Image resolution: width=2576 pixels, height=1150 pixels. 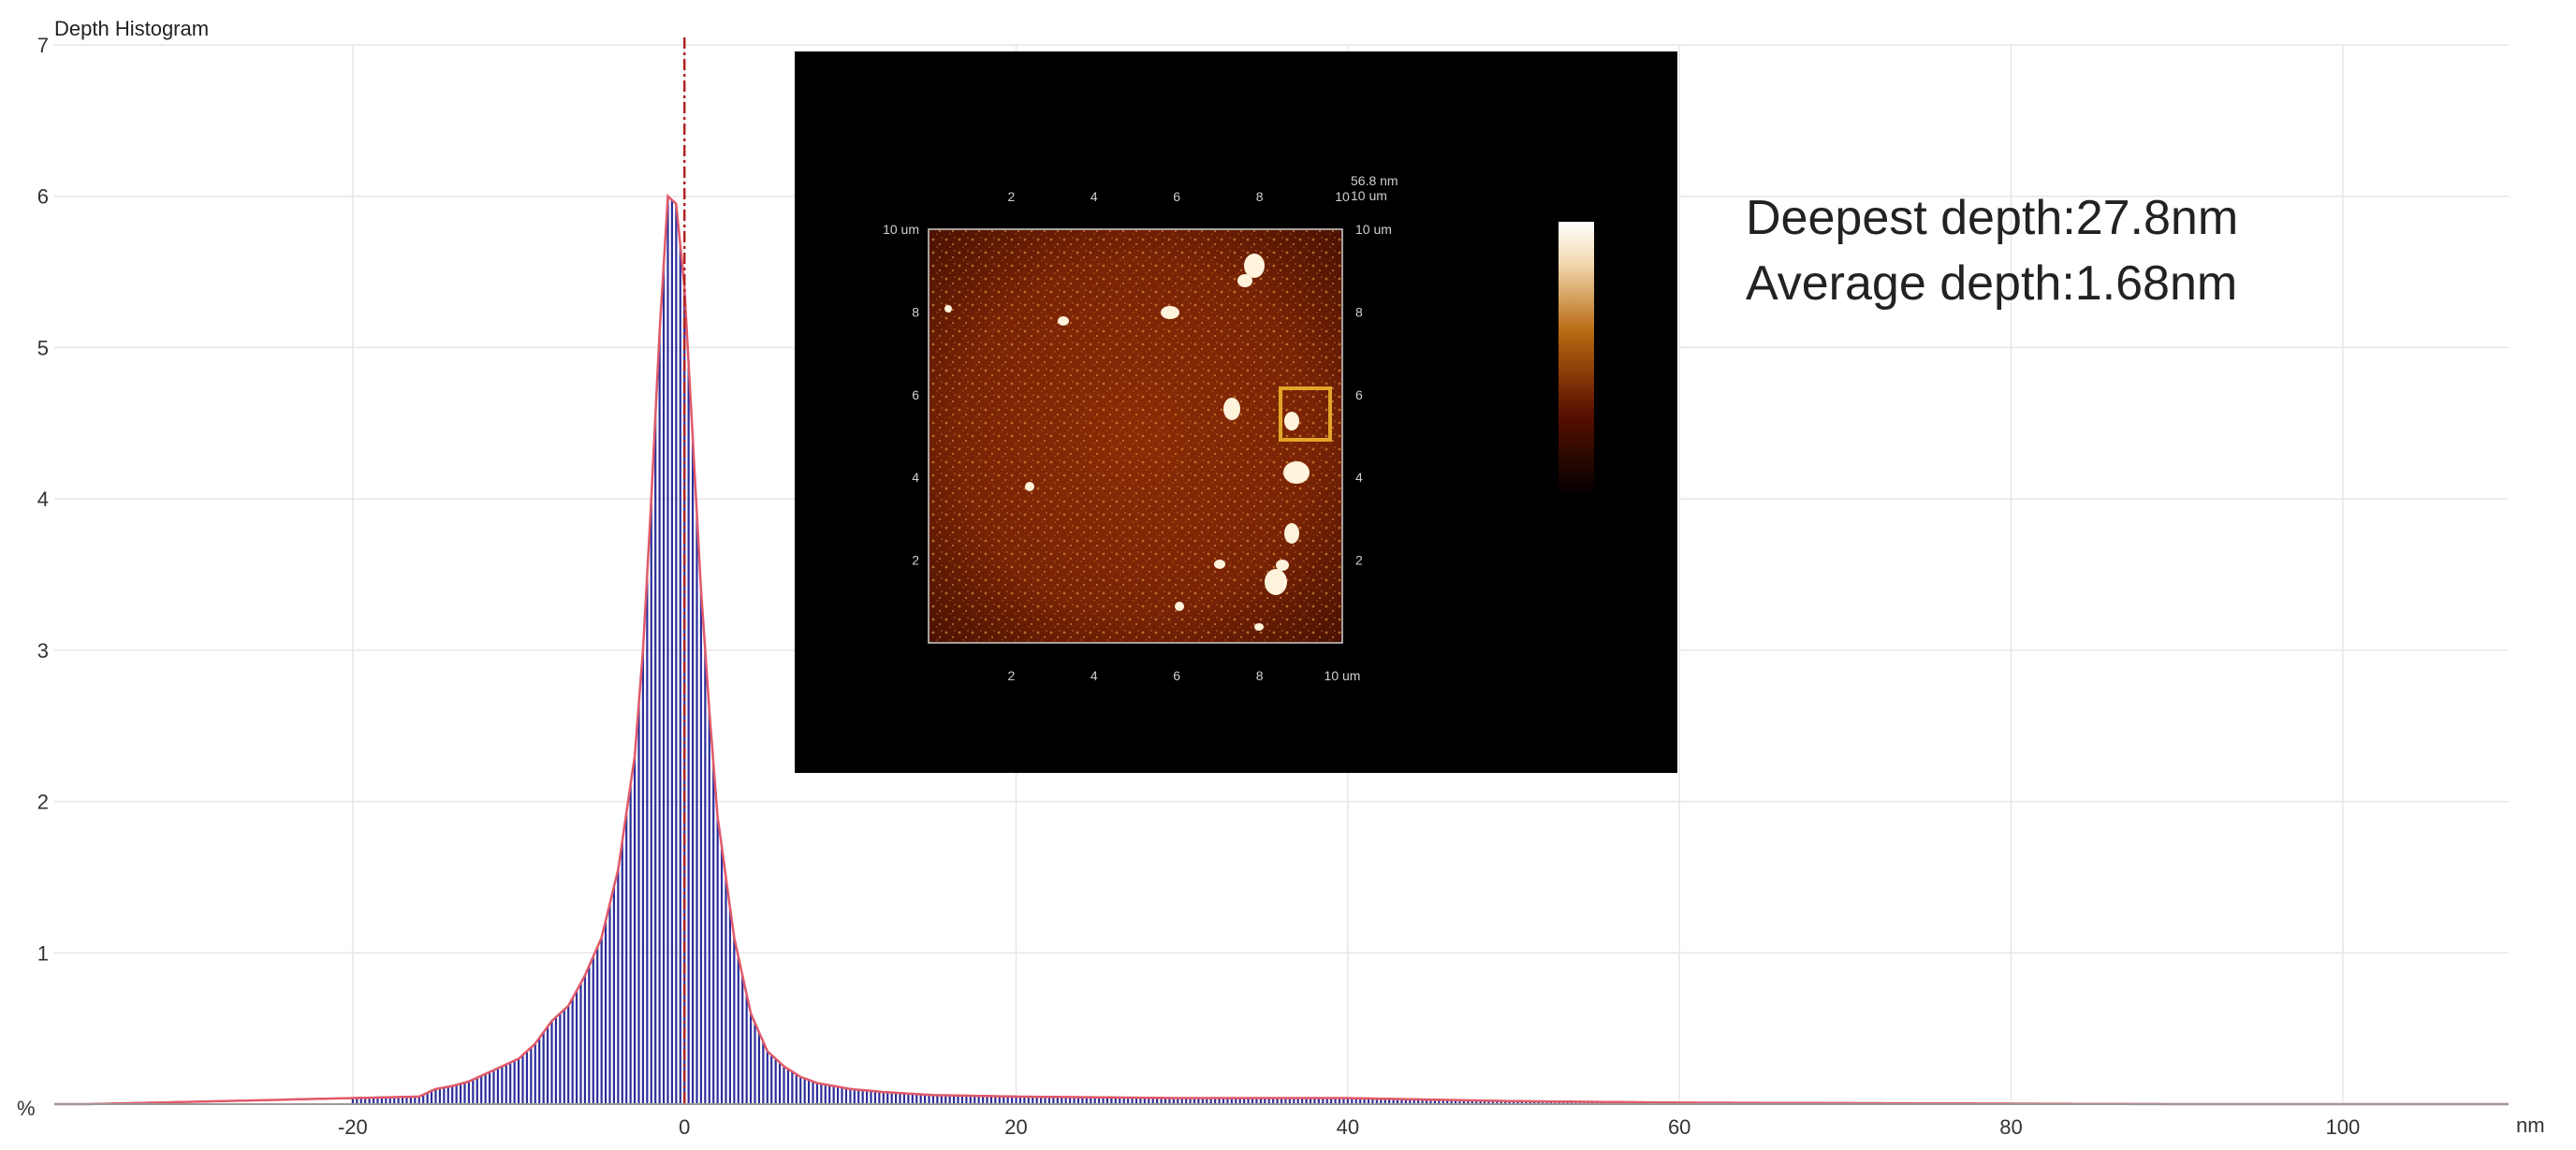 I want to click on inset-right-tick: 10 um, so click(x=1373, y=229).